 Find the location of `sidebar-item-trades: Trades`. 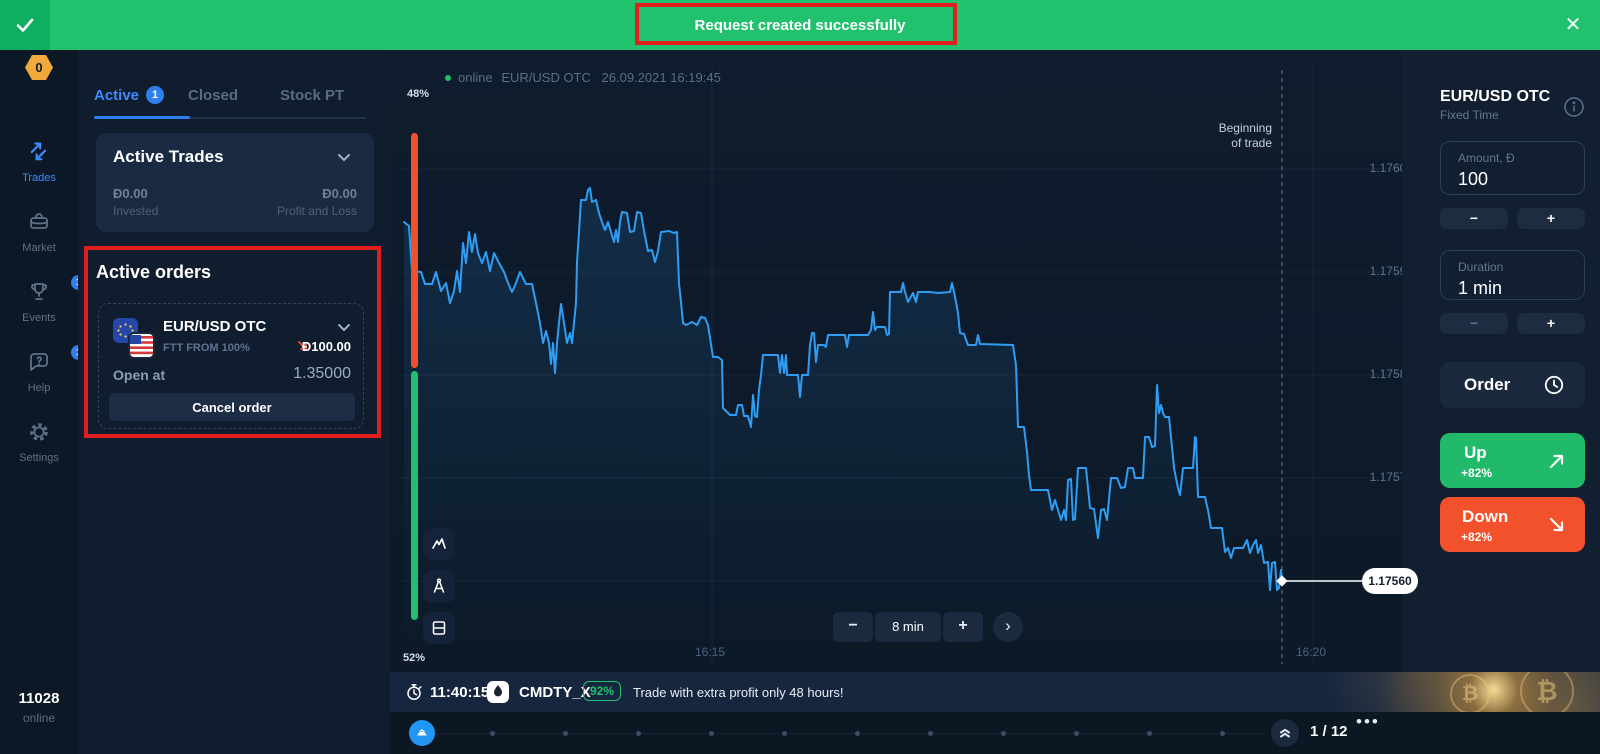

sidebar-item-trades: Trades is located at coordinates (39, 162).